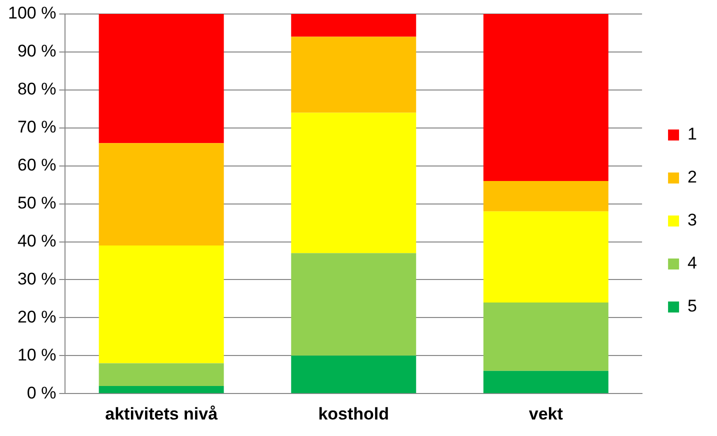 The height and width of the screenshot is (436, 717). What do you see at coordinates (693, 220) in the screenshot?
I see `legend-label: 3` at bounding box center [693, 220].